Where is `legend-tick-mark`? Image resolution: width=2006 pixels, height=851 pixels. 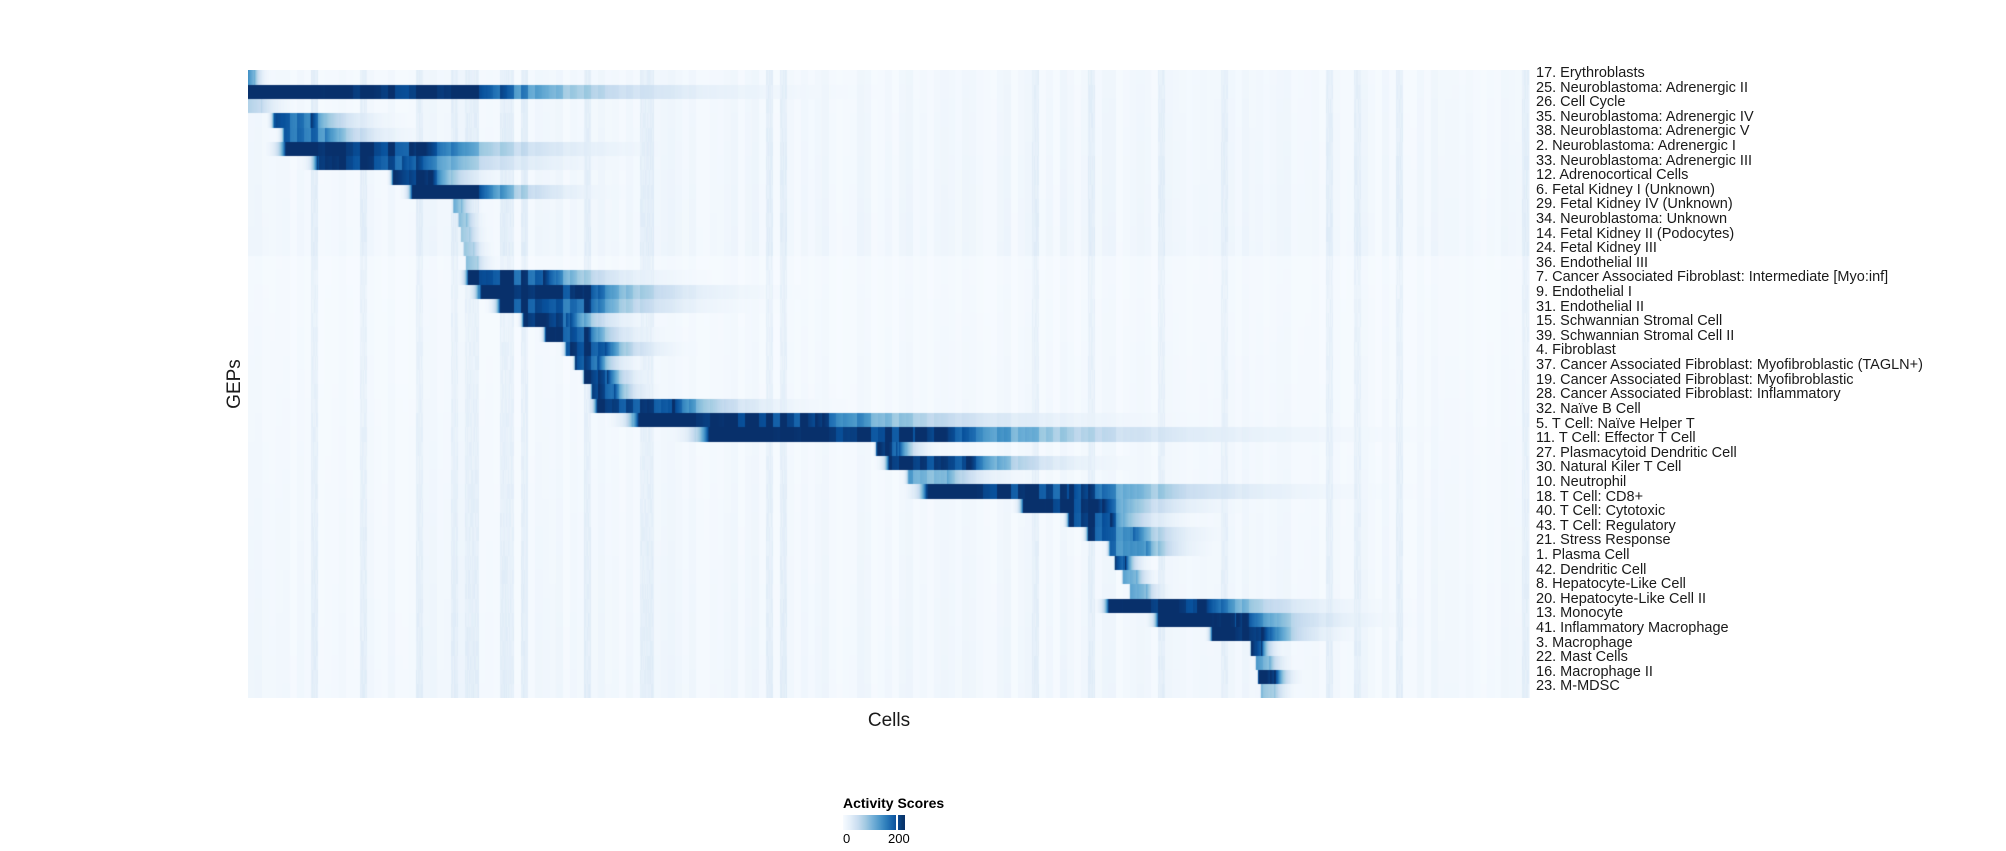
legend-tick-mark is located at coordinates (897, 822).